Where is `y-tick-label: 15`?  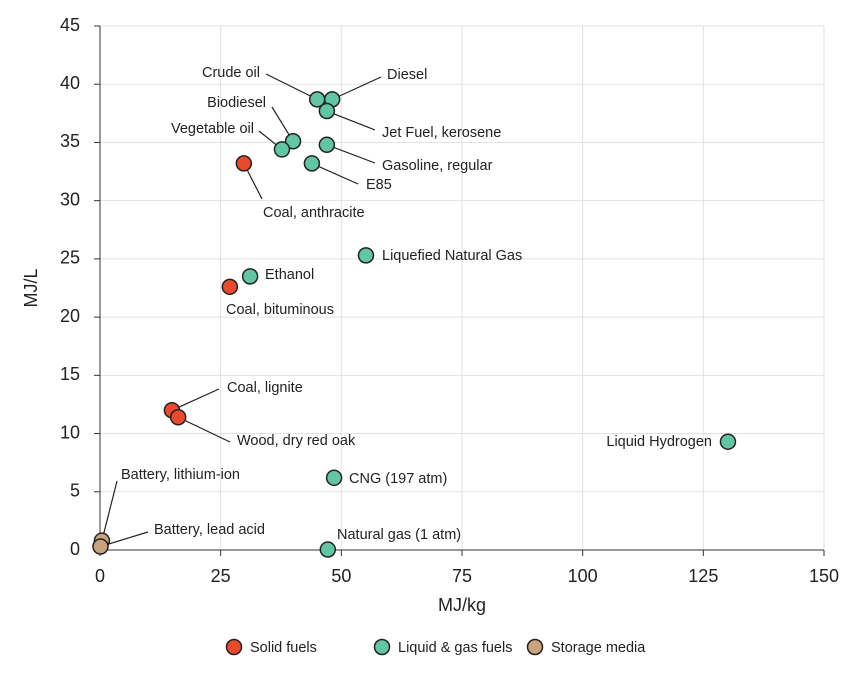 y-tick-label: 15 is located at coordinates (70, 374).